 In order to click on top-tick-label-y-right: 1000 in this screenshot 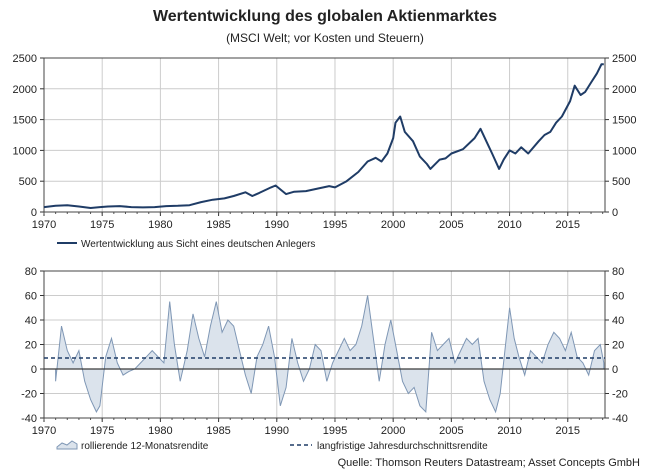, I will do `click(624, 151)`.